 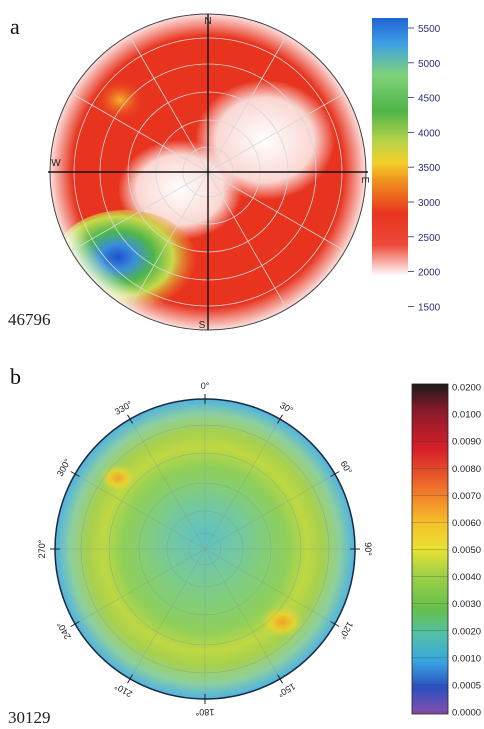 I want to click on panel-b-angle-label: 210°, so click(x=123, y=690).